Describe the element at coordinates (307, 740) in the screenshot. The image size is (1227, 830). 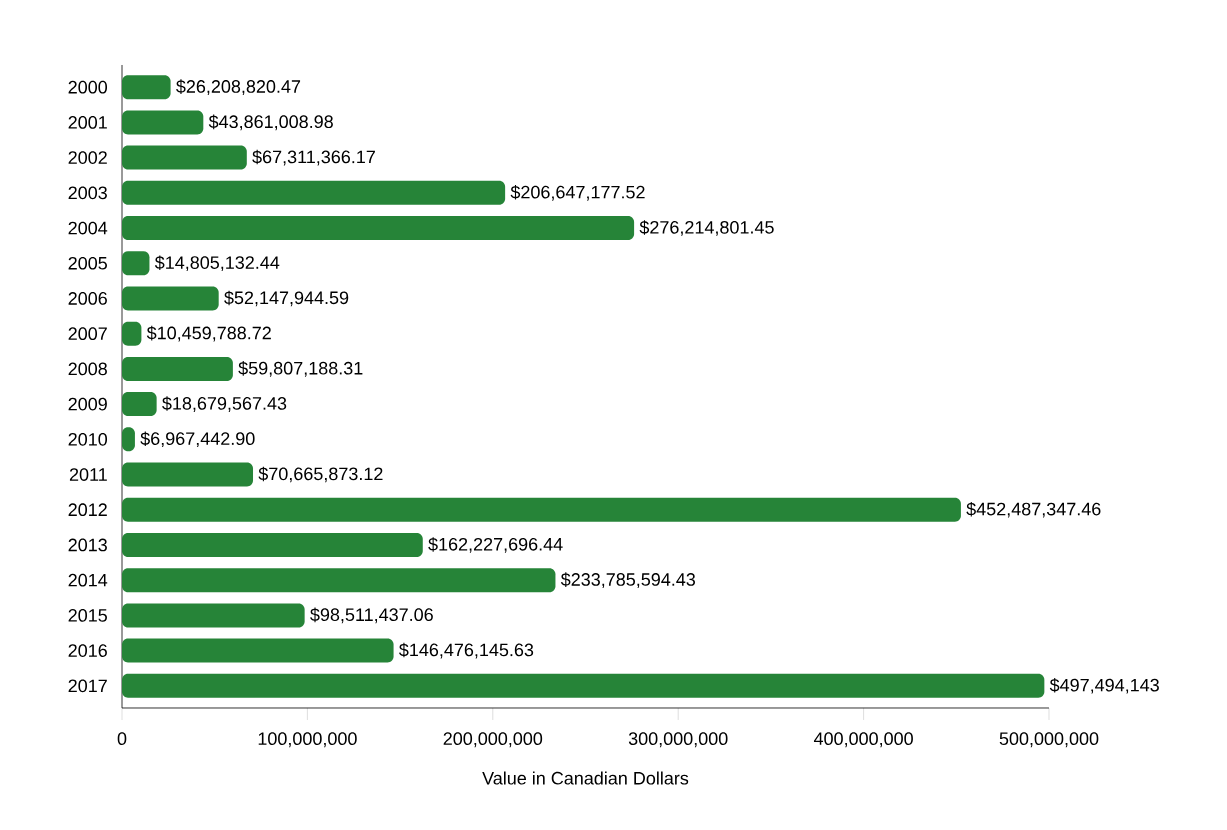
I see `x-tick-label: 100,000,000` at that location.